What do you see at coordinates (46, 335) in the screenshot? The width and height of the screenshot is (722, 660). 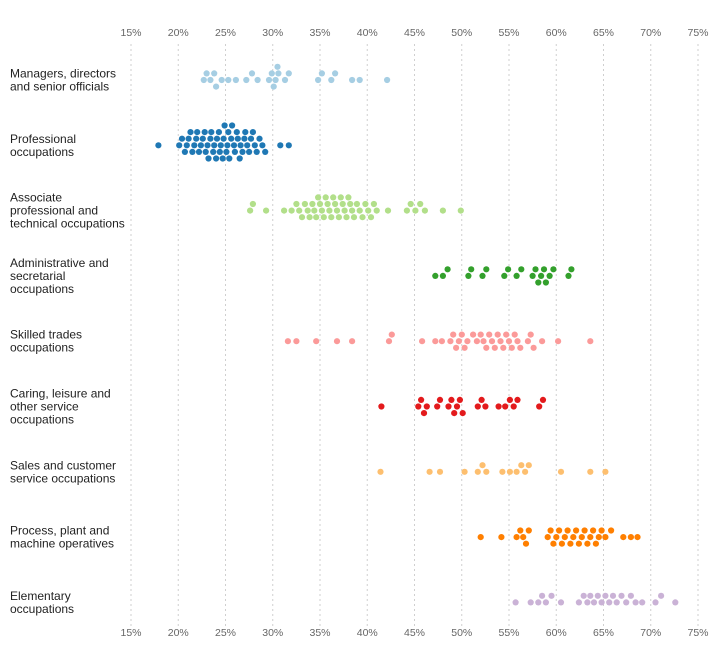 I see `category-label-line: Skilled trades` at bounding box center [46, 335].